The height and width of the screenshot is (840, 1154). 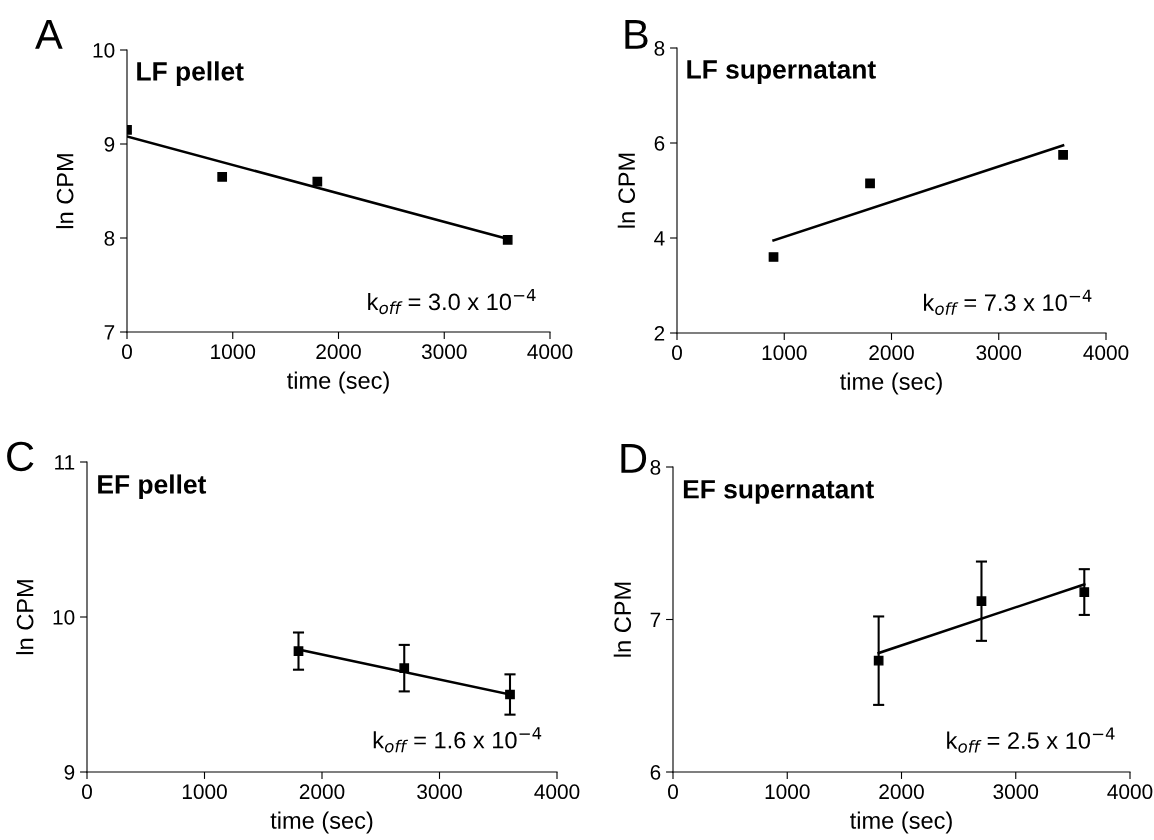 I want to click on annotation: k$_{off}$ = 3.0 x 10$^{−4}$, so click(x=452, y=301).